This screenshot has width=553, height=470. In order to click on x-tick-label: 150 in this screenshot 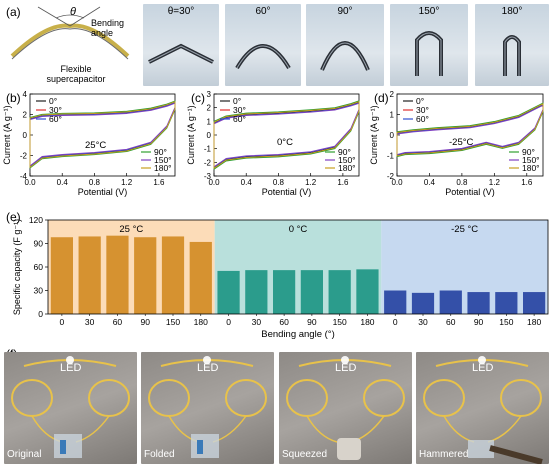, I will do `click(173, 322)`.